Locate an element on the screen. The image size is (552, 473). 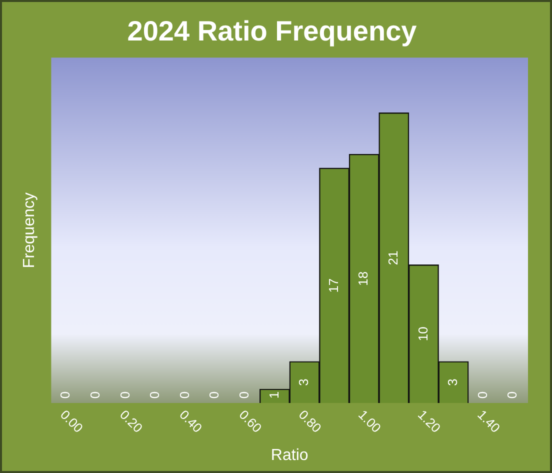
x-tick-label: 0.80 is located at coordinates (310, 421).